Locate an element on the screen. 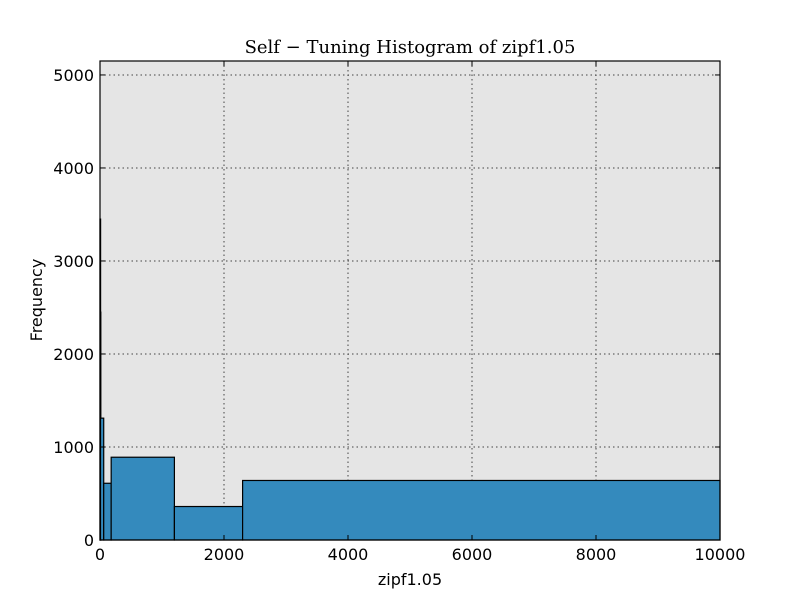 Image resolution: width=800 pixels, height=600 pixels. y-tick-label-2: 2000 is located at coordinates (73, 354).